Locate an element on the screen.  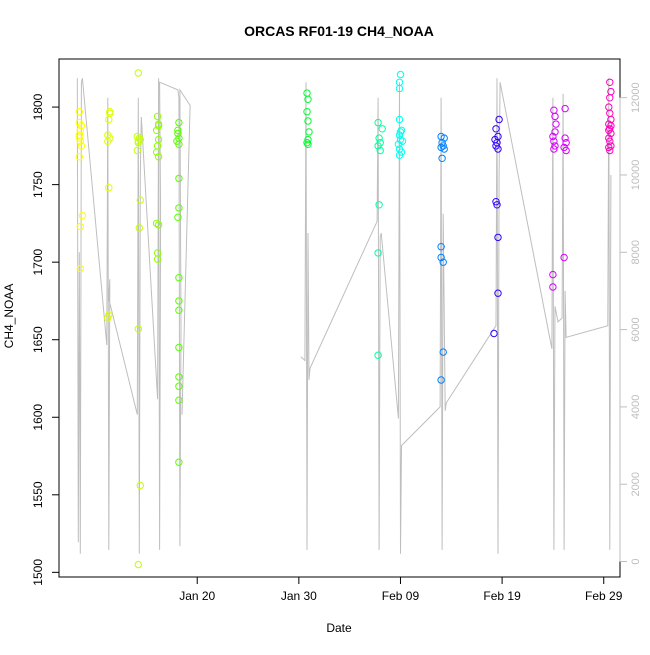
x-axis-label: Date is located at coordinates (339, 628).